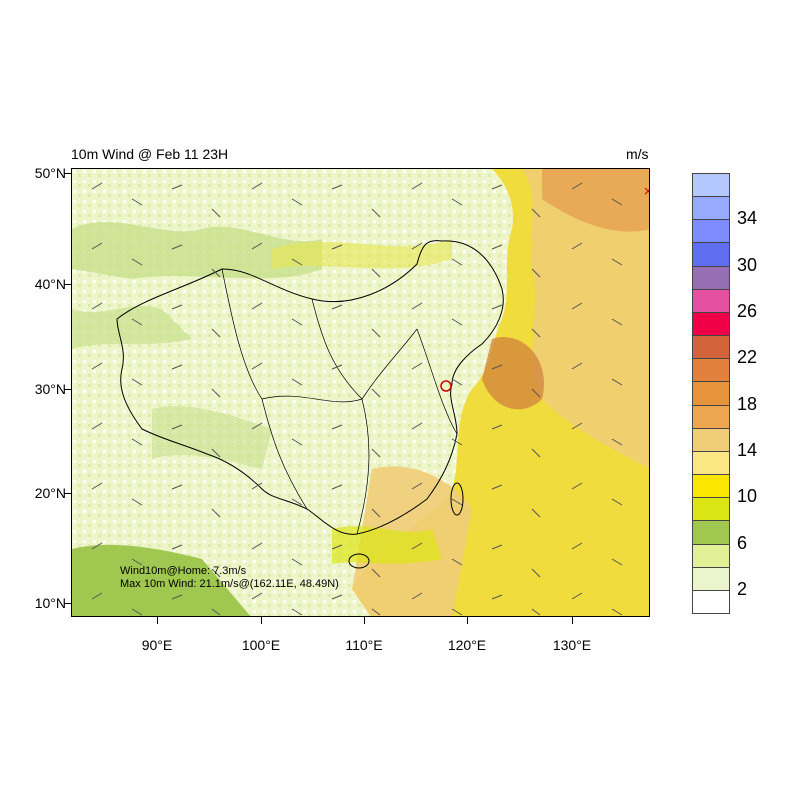 The image size is (800, 800). Describe the element at coordinates (747, 310) in the screenshot. I see `colorbar-label: 26` at that location.